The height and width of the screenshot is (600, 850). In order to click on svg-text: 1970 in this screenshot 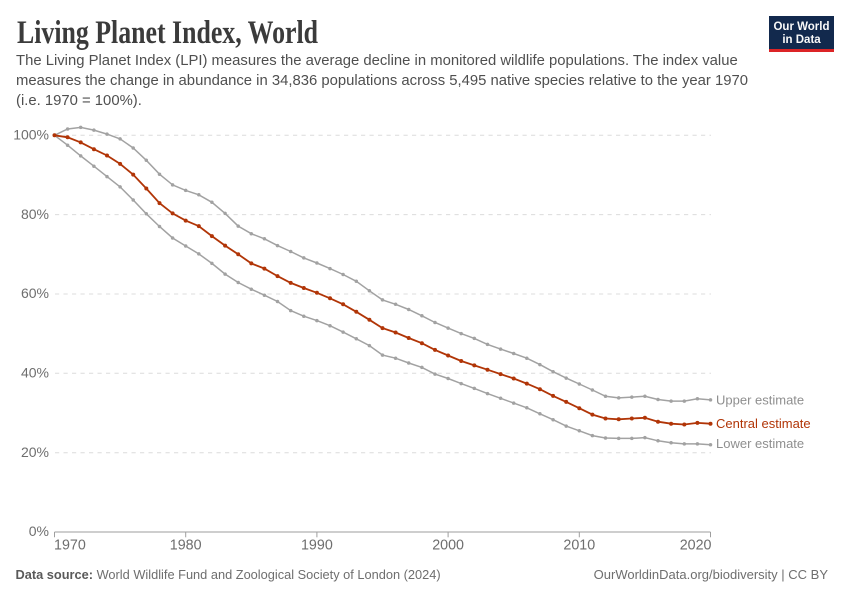, I will do `click(70, 546)`.